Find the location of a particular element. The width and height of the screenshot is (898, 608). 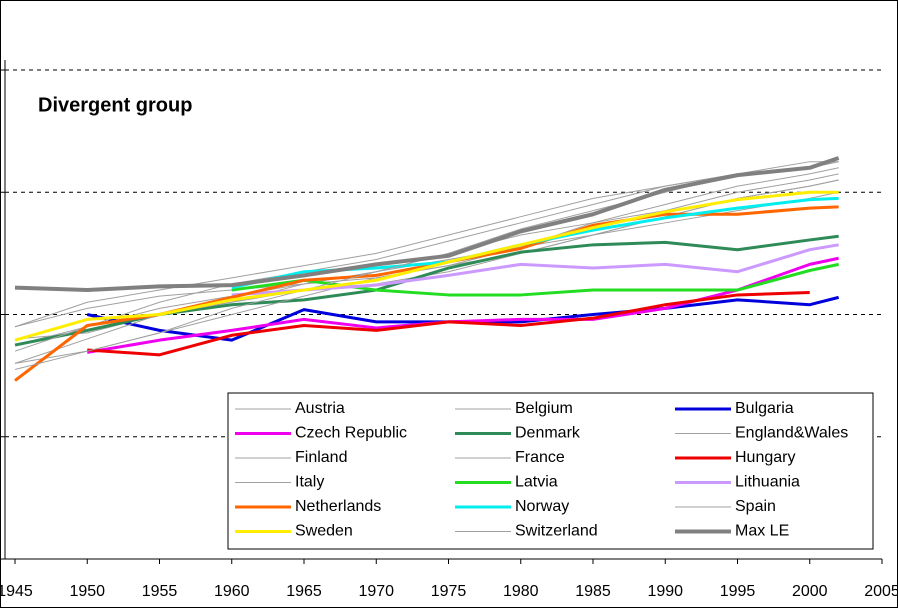

x-tick-label: 1970 is located at coordinates (376, 591).